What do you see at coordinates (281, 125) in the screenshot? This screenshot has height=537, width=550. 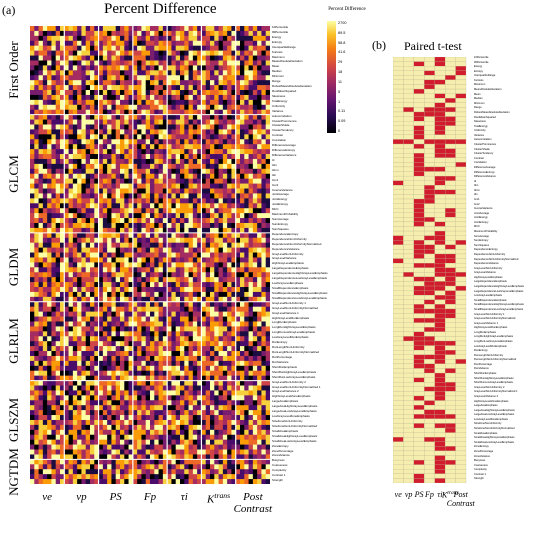 I see `feature-label: ClusterShade` at bounding box center [281, 125].